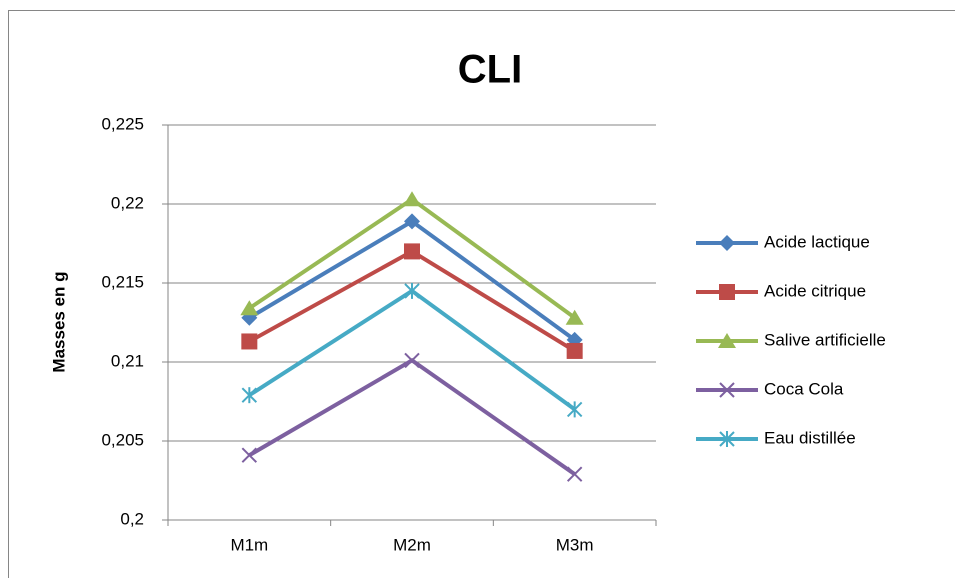 The width and height of the screenshot is (955, 578). I want to click on chart-title: CLI, so click(490, 70).